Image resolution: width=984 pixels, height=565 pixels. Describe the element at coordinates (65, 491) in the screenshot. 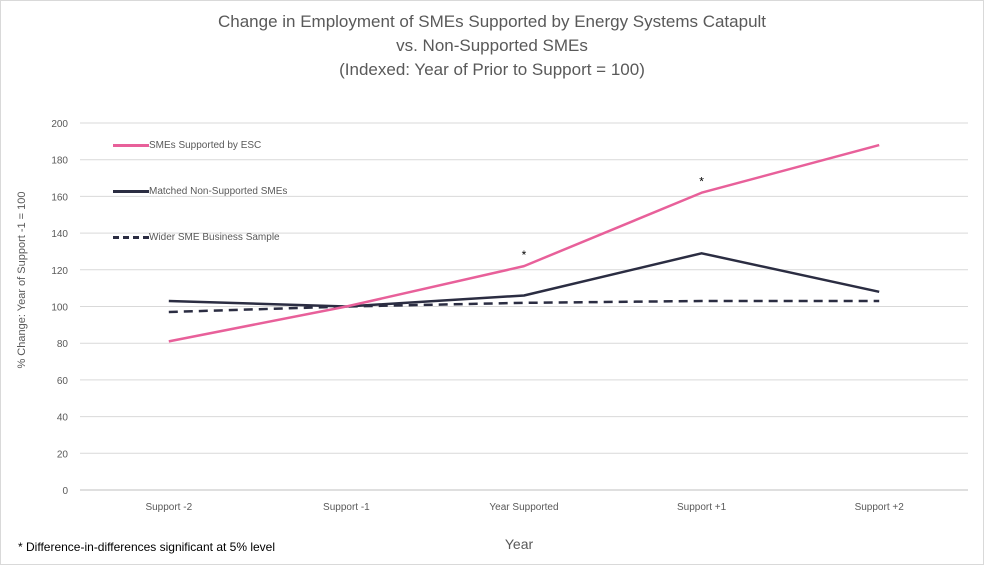

I see `y-tick-label-0: 0` at that location.